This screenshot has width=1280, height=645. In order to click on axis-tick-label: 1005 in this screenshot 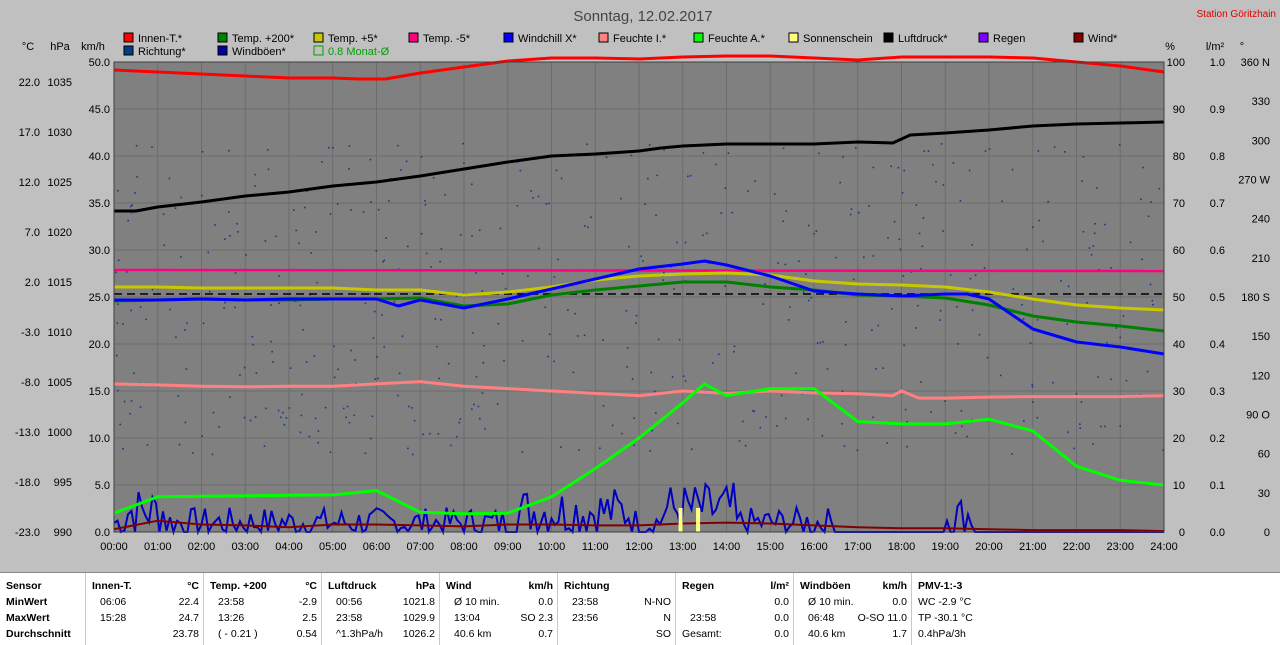, I will do `click(60, 383)`.